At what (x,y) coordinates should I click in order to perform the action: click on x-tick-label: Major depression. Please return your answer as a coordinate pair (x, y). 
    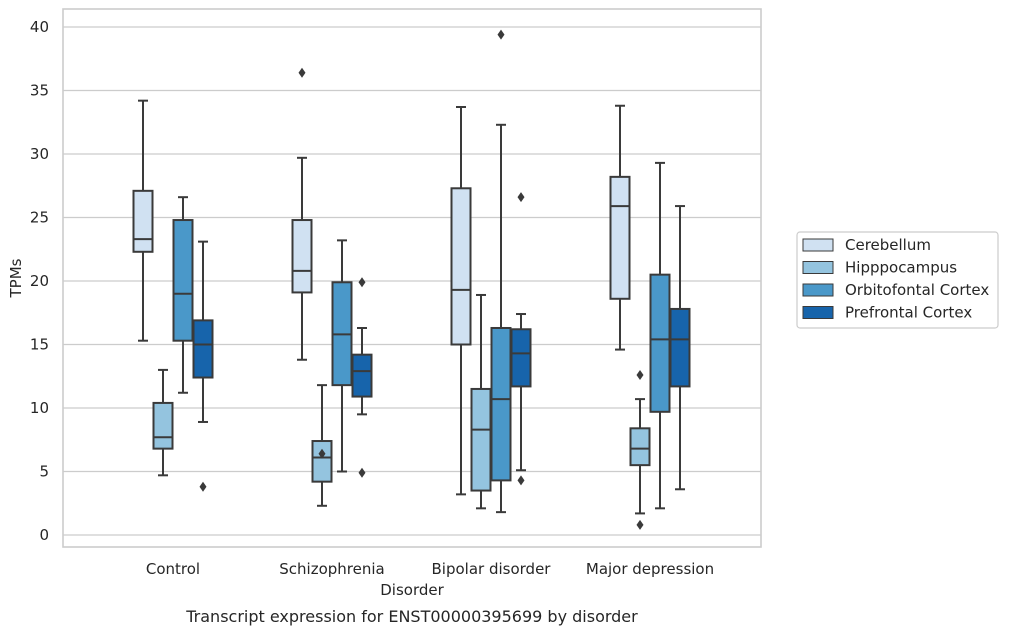
    Looking at the image, I should click on (650, 569).